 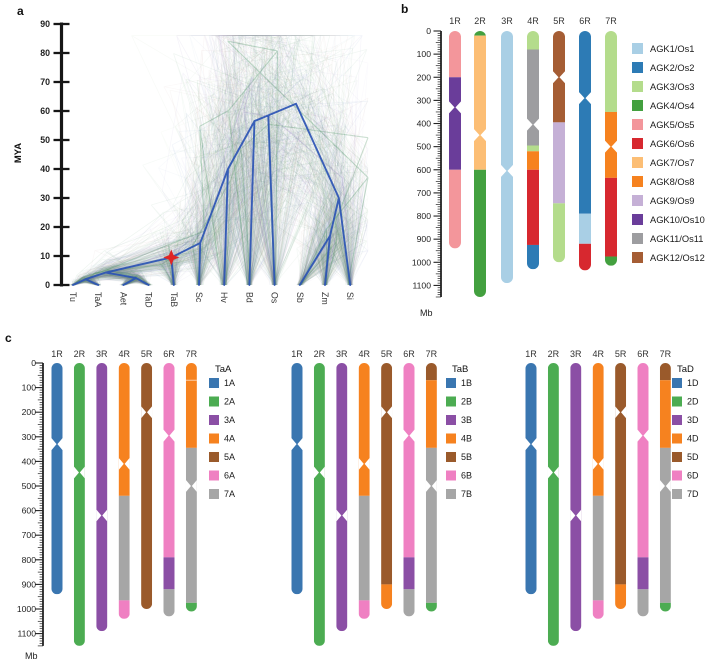 What do you see at coordinates (676, 239) in the screenshot?
I see `legend-label: AGK11/Os11` at bounding box center [676, 239].